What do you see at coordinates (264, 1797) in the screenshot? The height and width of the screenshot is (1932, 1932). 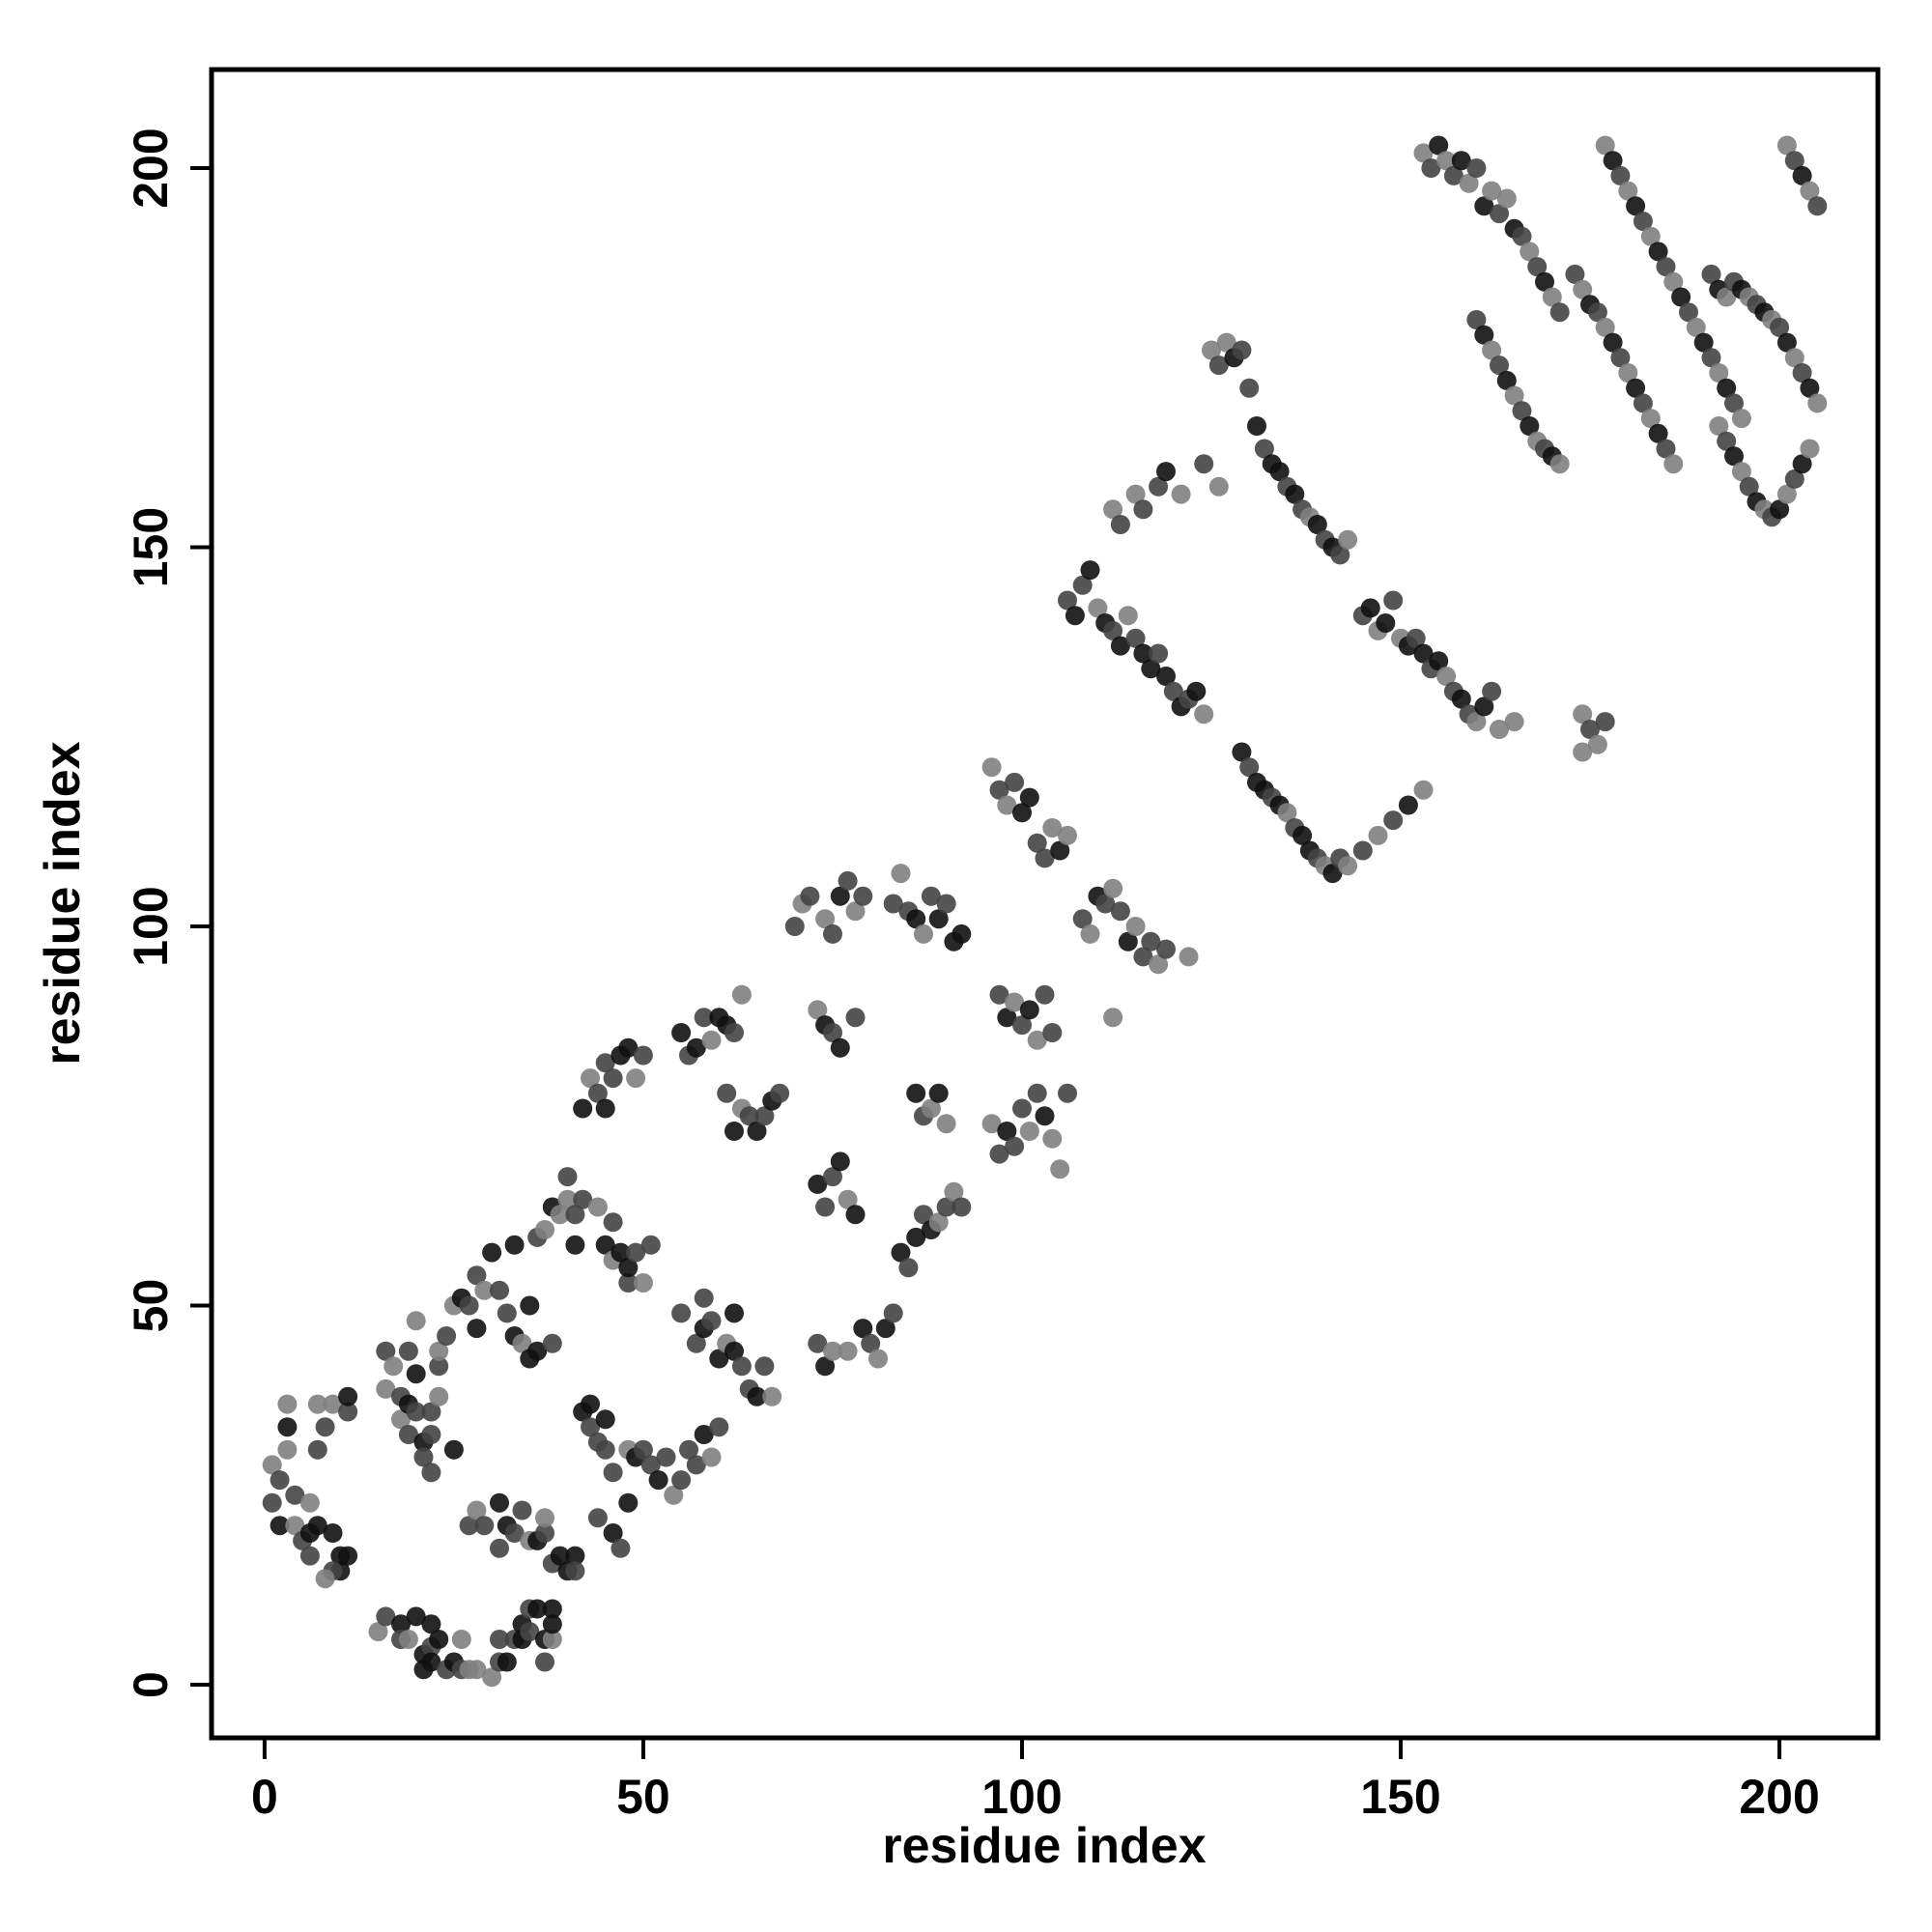 I see `x-tick-label: 0` at bounding box center [264, 1797].